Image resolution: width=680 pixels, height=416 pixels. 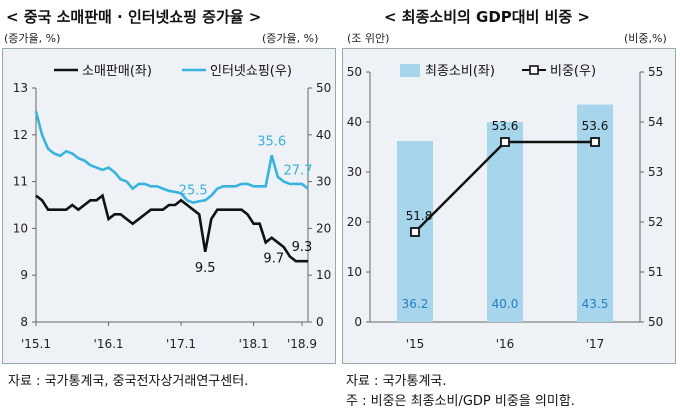 I want to click on x-tick-label: '18.1, so click(x=254, y=344).